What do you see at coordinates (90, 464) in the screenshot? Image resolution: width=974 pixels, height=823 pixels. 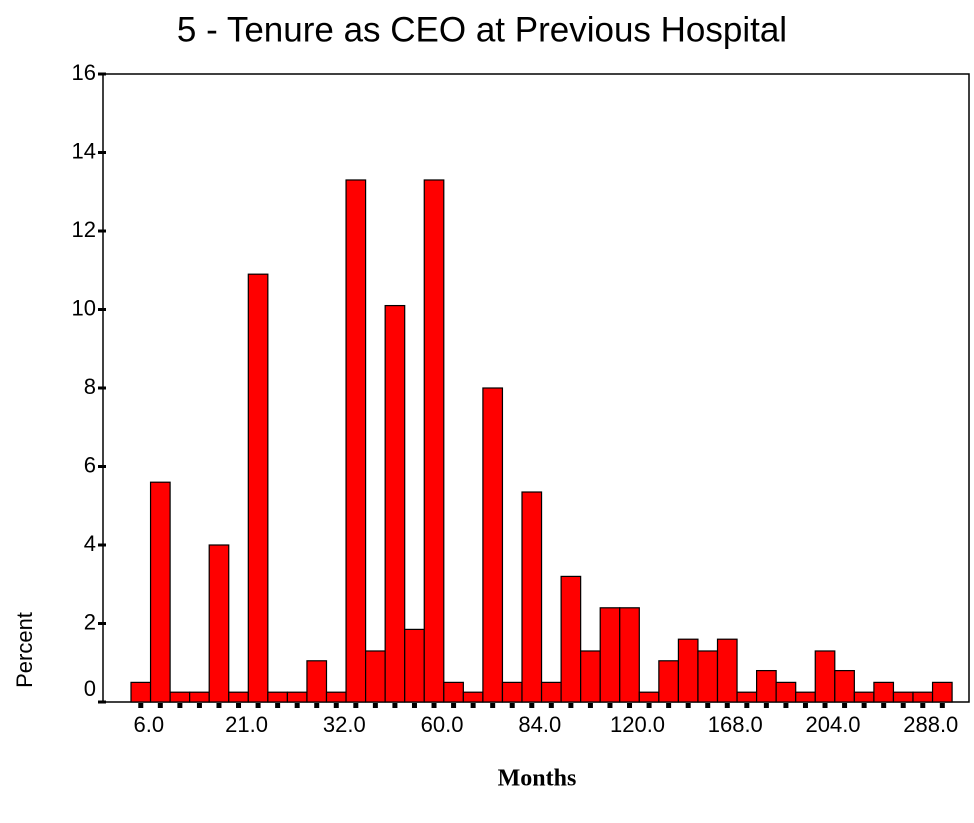 I see `y-tick-label: 6` at bounding box center [90, 464].